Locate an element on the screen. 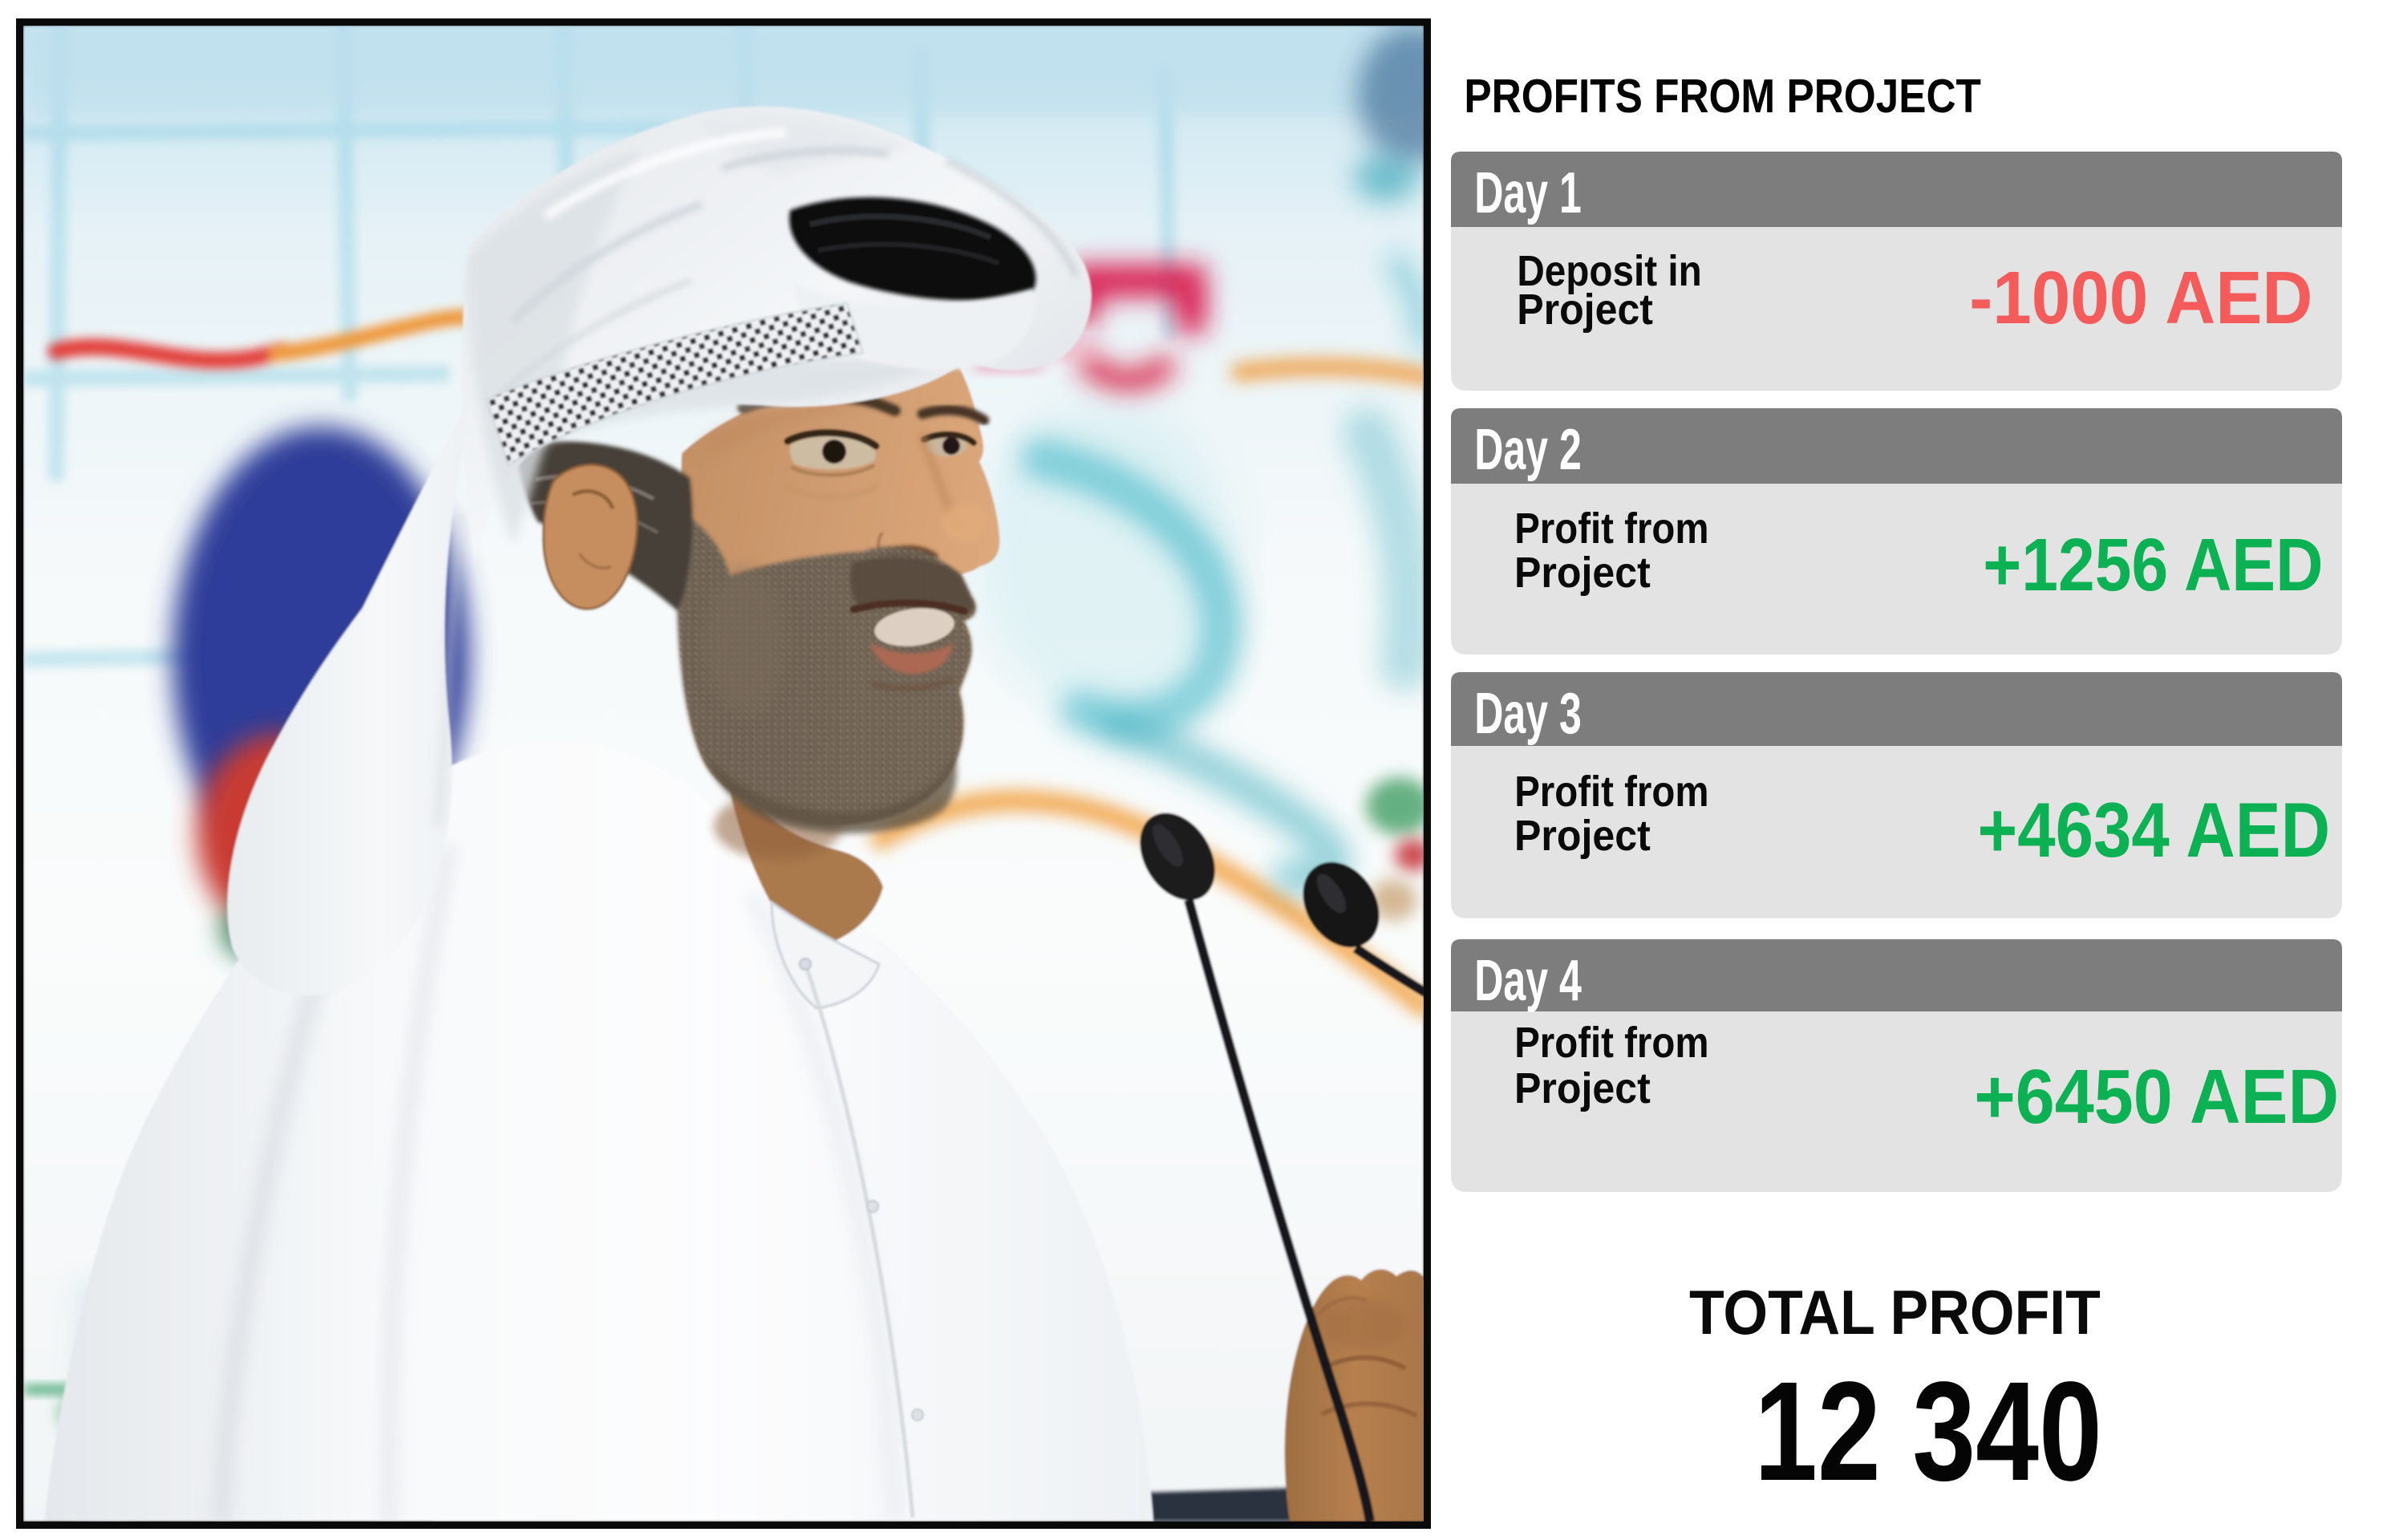 Image resolution: width=2391 pixels, height=1540 pixels. svg-text: Day 4 is located at coordinates (1528, 980).